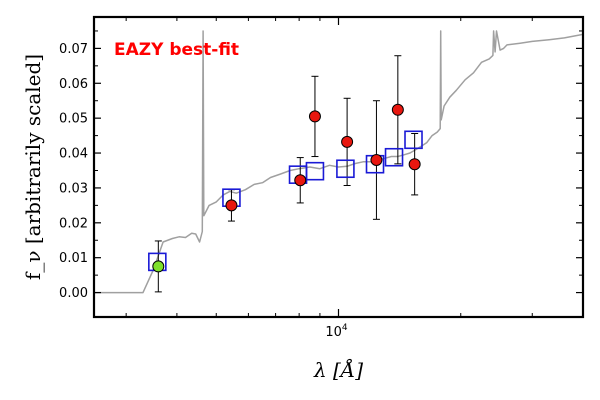  I want to click on y-tick-label-0: 0.00, so click(73, 293).